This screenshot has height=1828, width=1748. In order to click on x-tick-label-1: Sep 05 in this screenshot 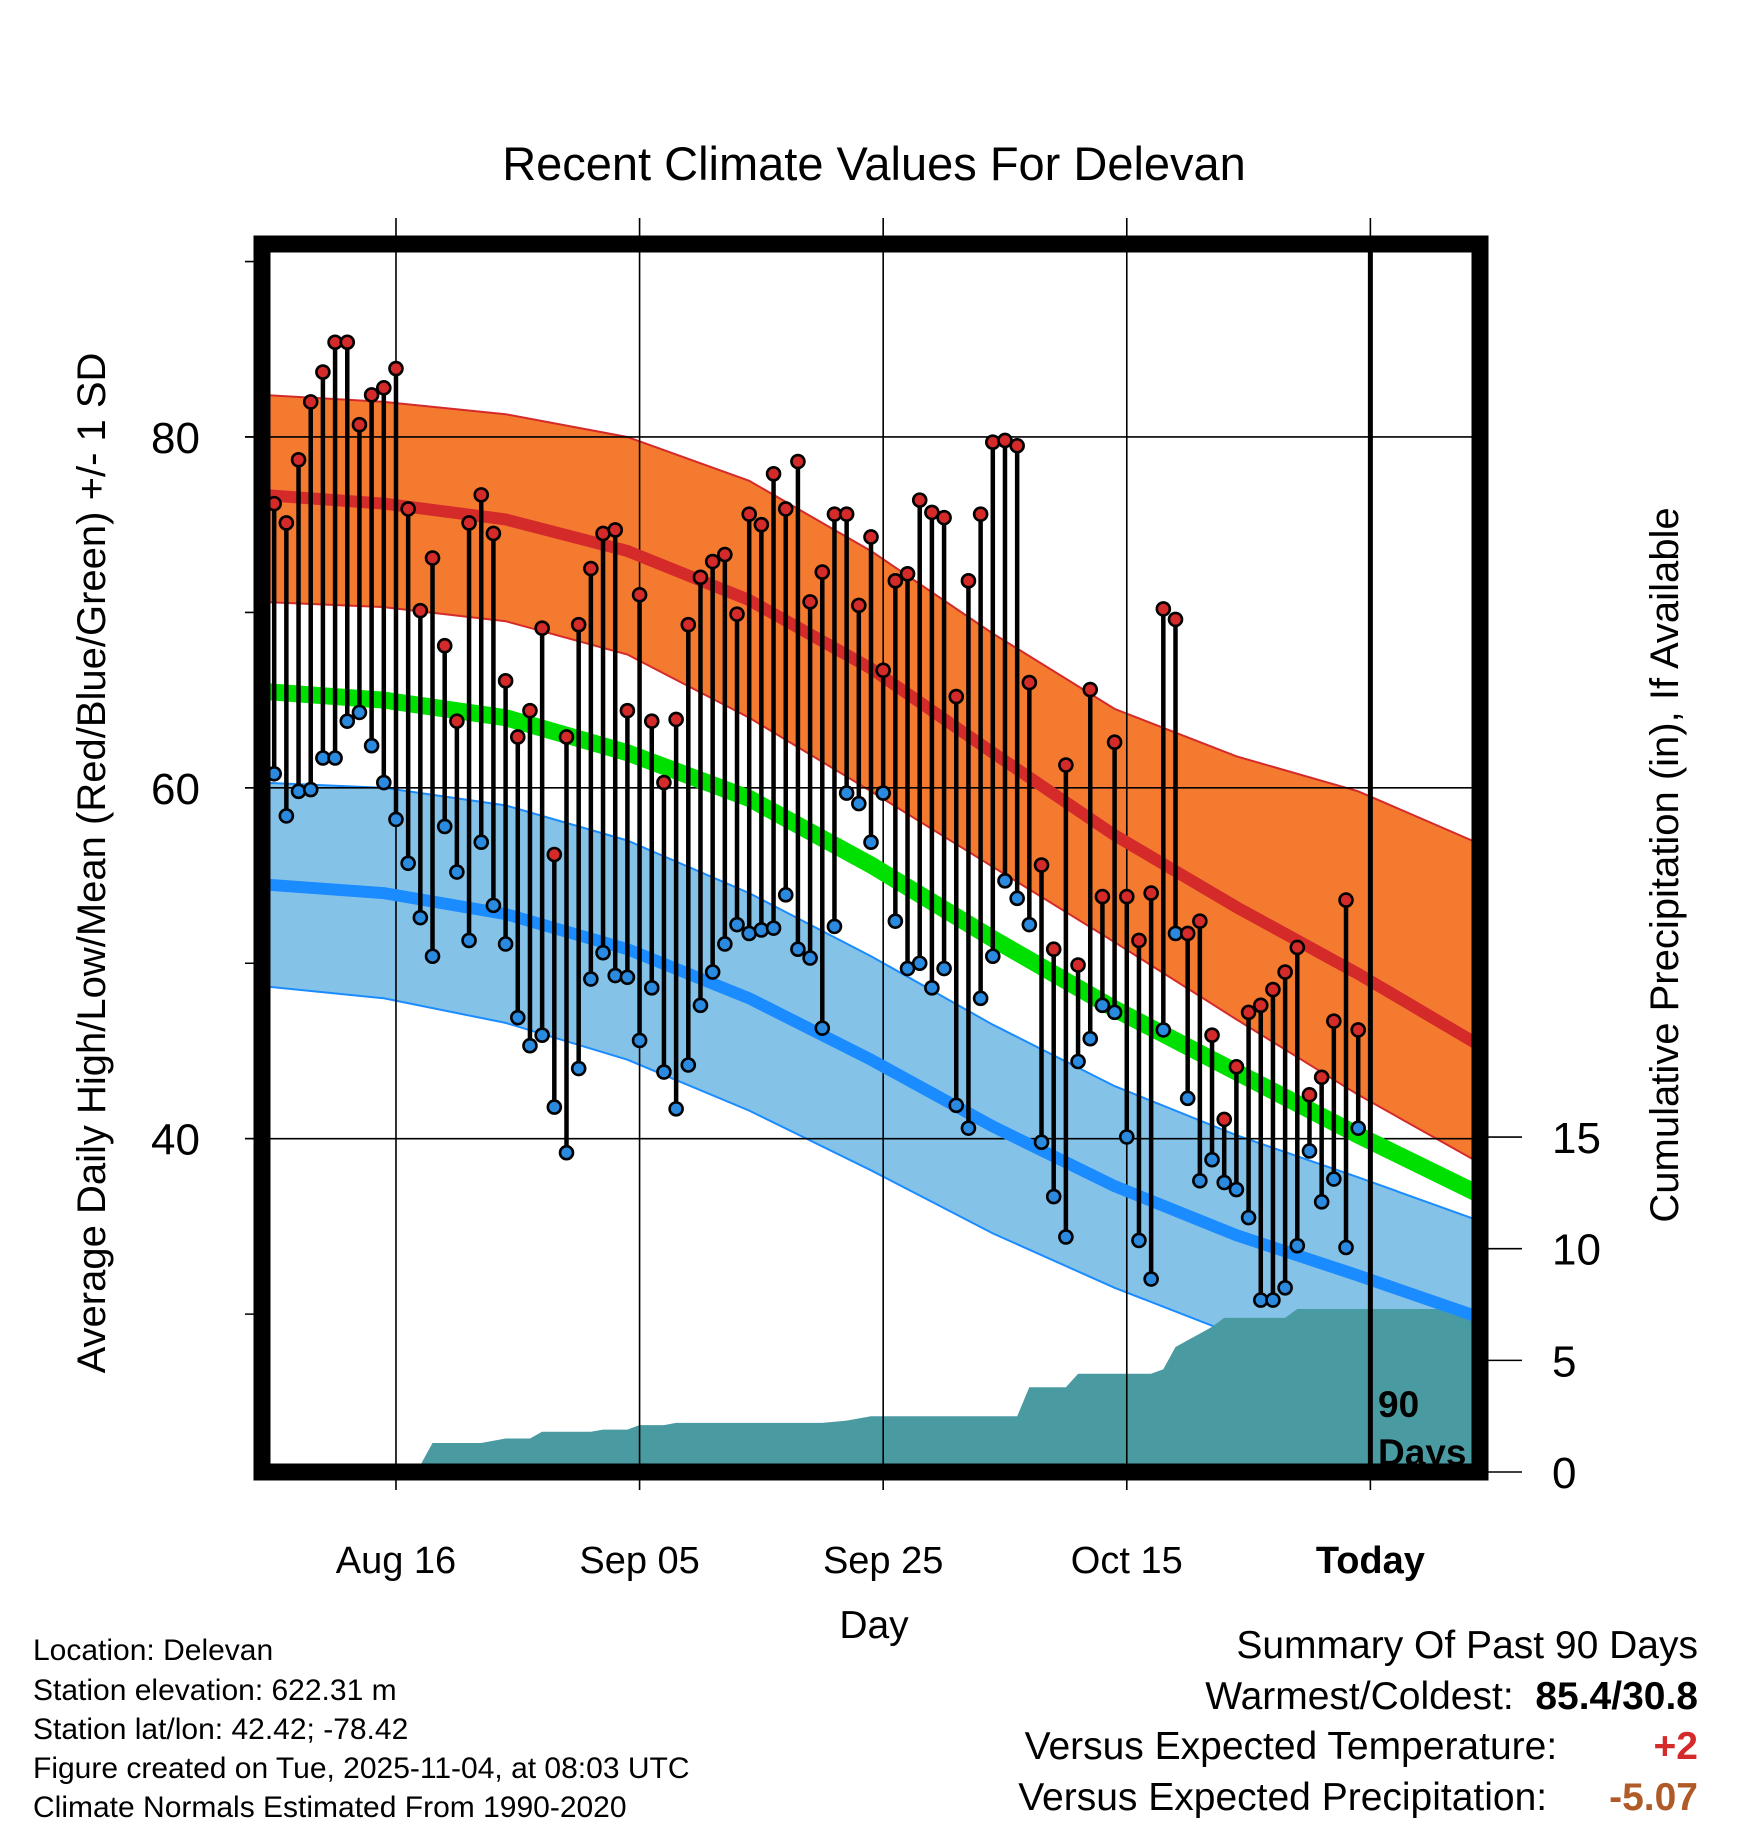, I will do `click(639, 1561)`.